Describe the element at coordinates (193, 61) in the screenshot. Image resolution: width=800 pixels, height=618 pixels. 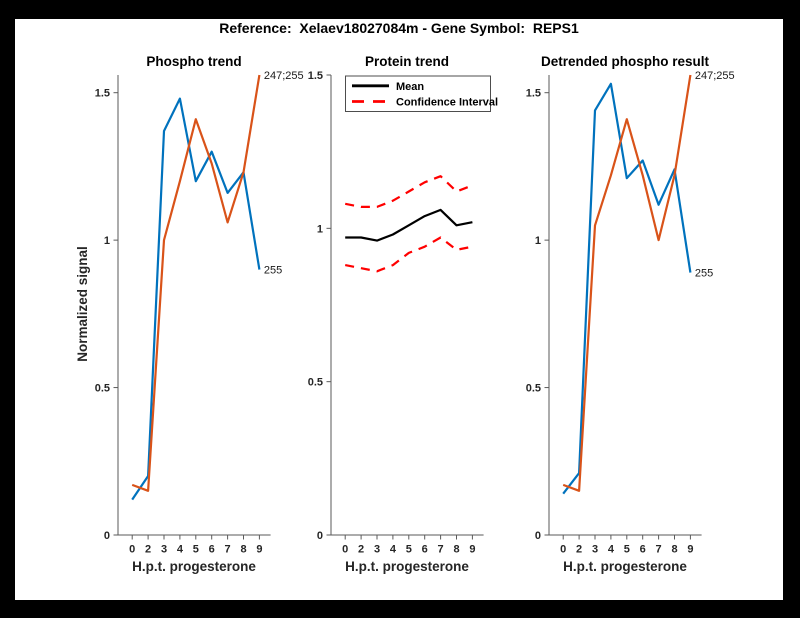
I see `subplot1-title: Phospho trend` at that location.